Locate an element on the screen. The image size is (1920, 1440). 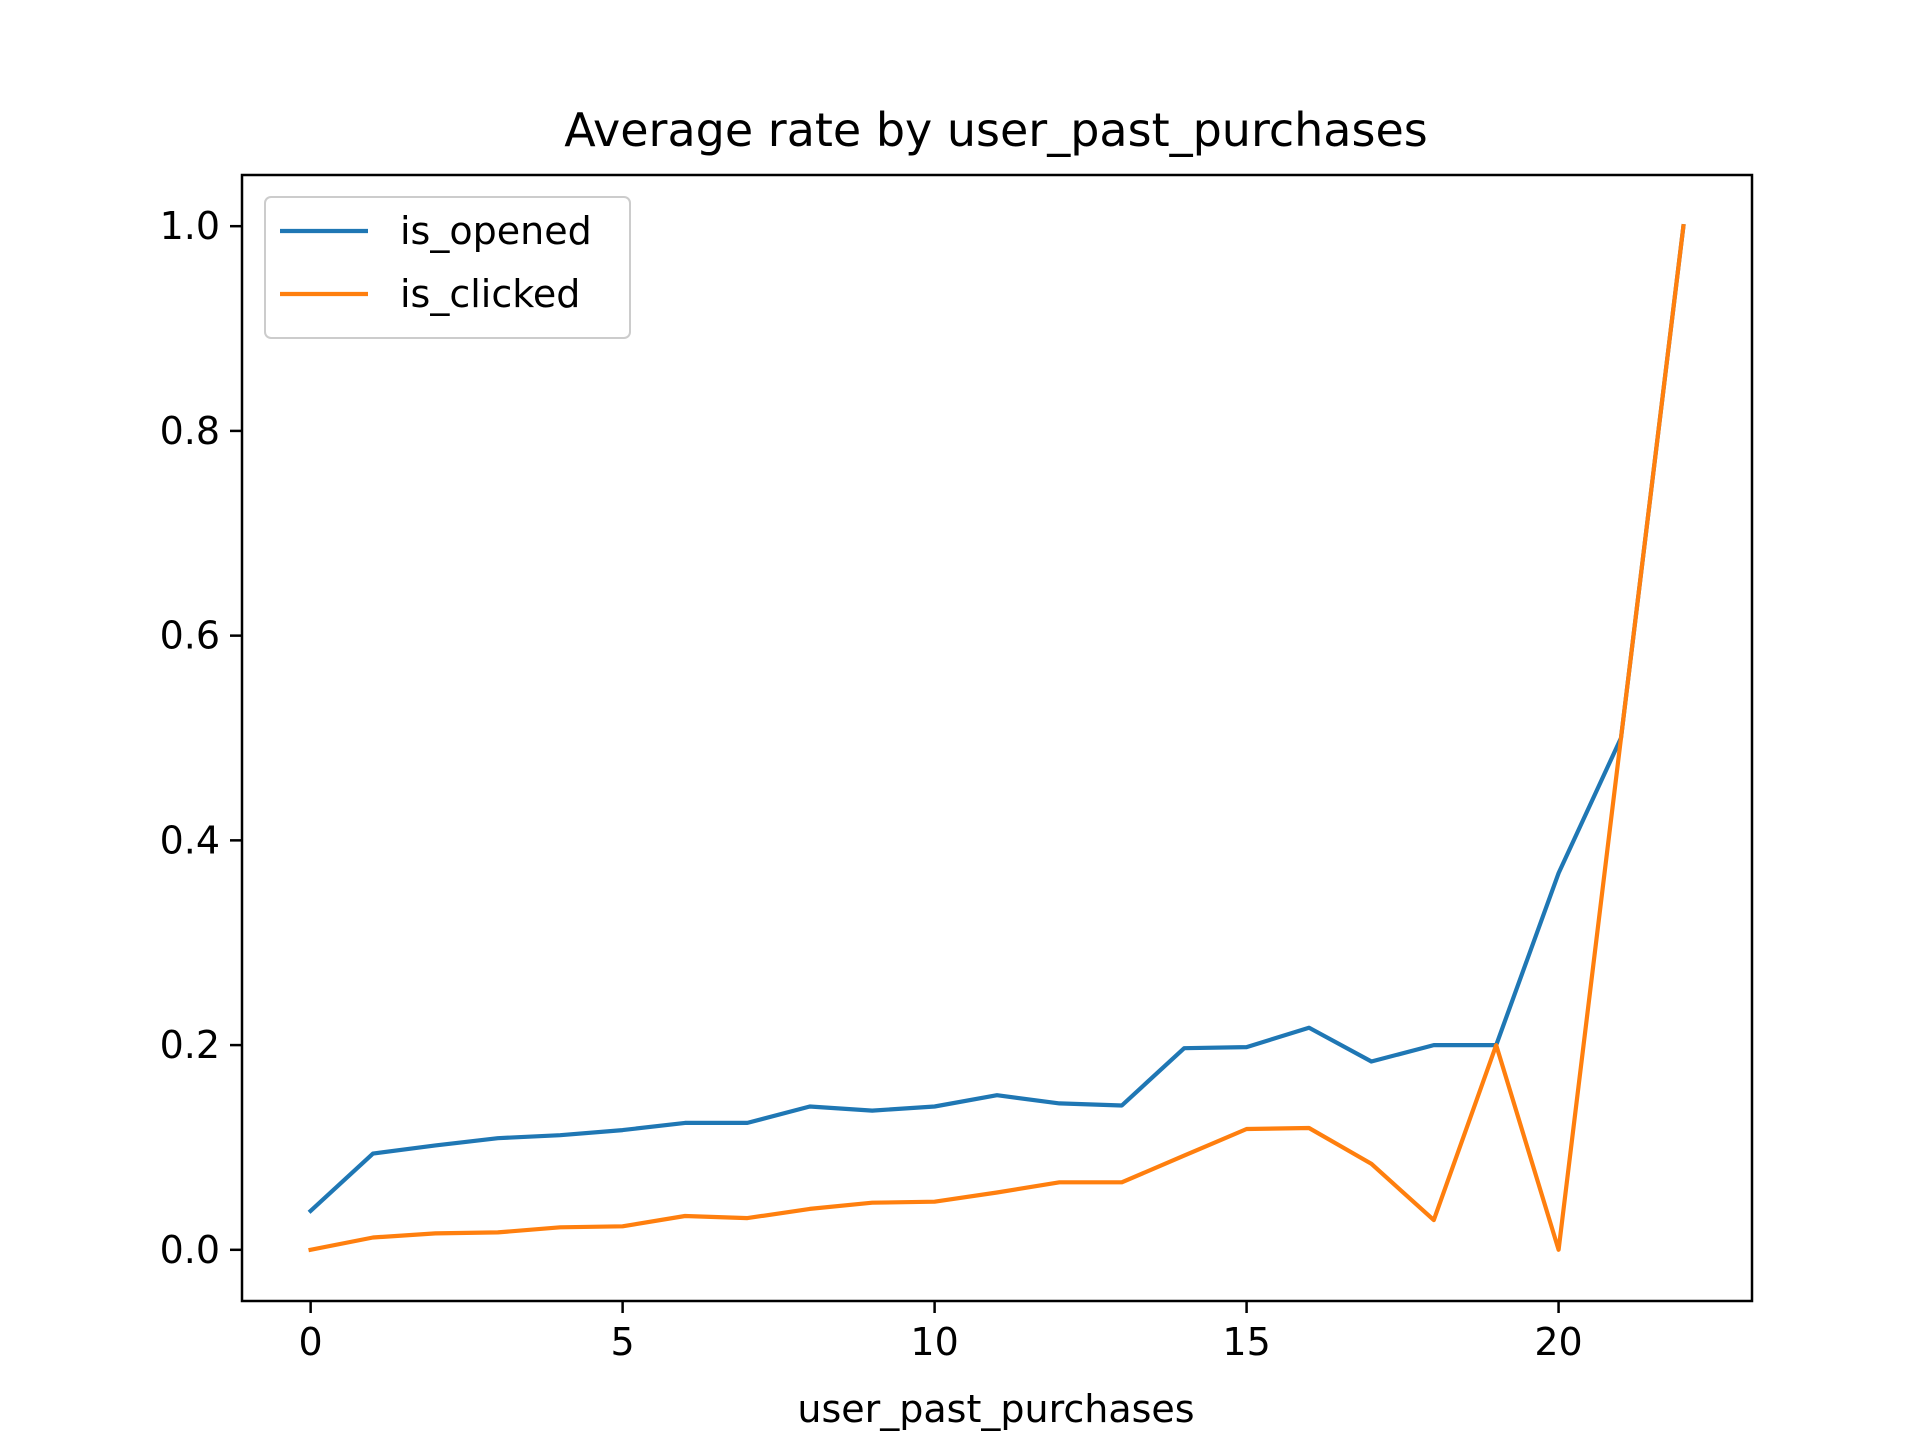
x-axis-label: user_past_purchases is located at coordinates (995, 1409).